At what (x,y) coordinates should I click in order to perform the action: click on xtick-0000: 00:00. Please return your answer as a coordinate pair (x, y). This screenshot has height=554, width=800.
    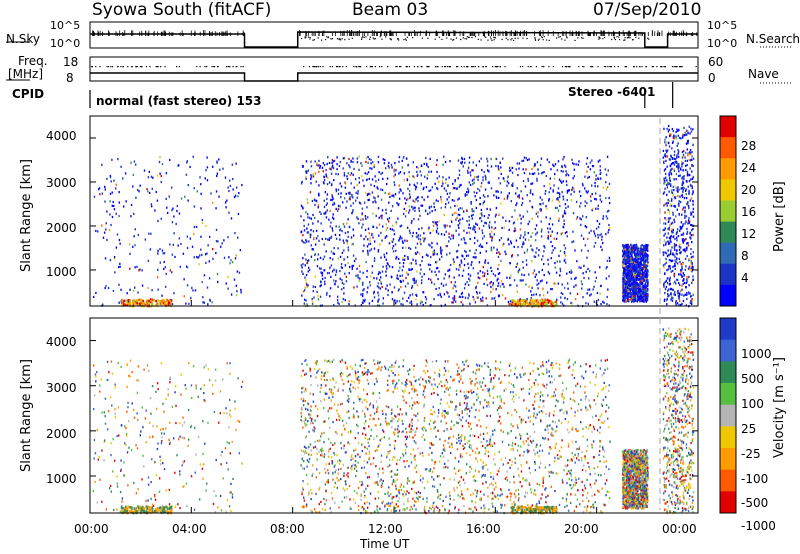
    Looking at the image, I should click on (91, 529).